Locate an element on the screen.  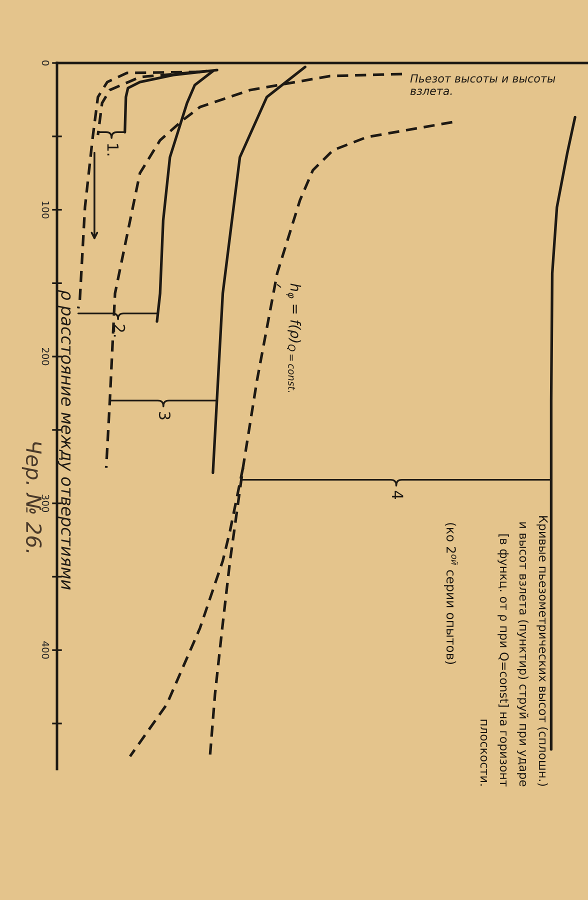
y-tick-label: 100 is located at coordinates (46, 210).